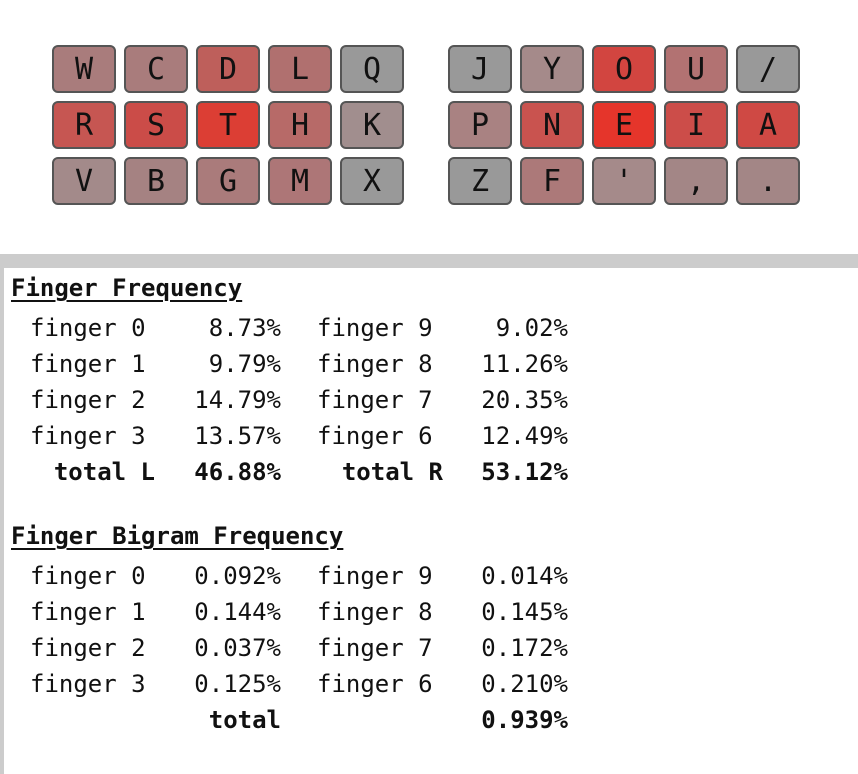  What do you see at coordinates (696, 181) in the screenshot?
I see `key-right-2-3: ,` at bounding box center [696, 181].